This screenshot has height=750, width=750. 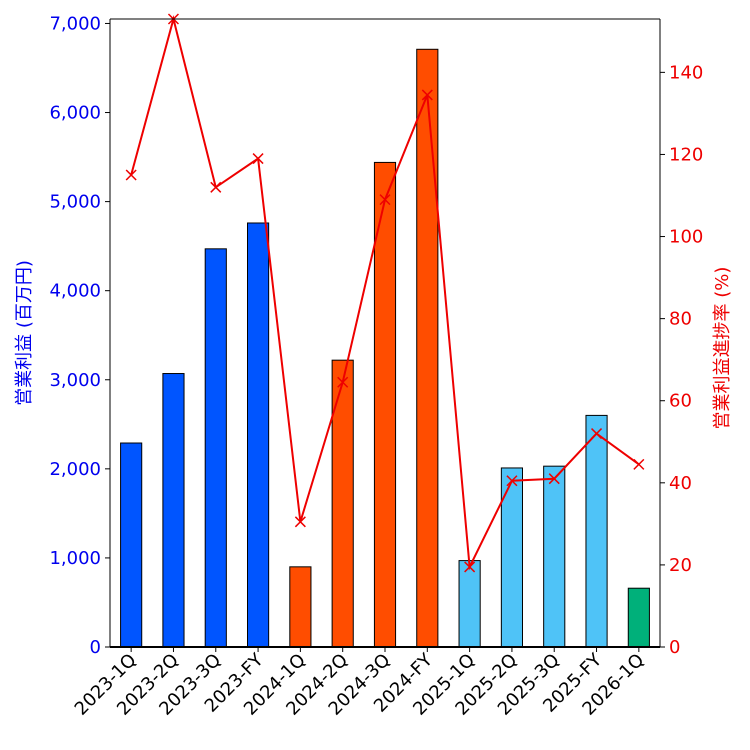 I want to click on right-tick-label: 140, so click(x=686, y=72).